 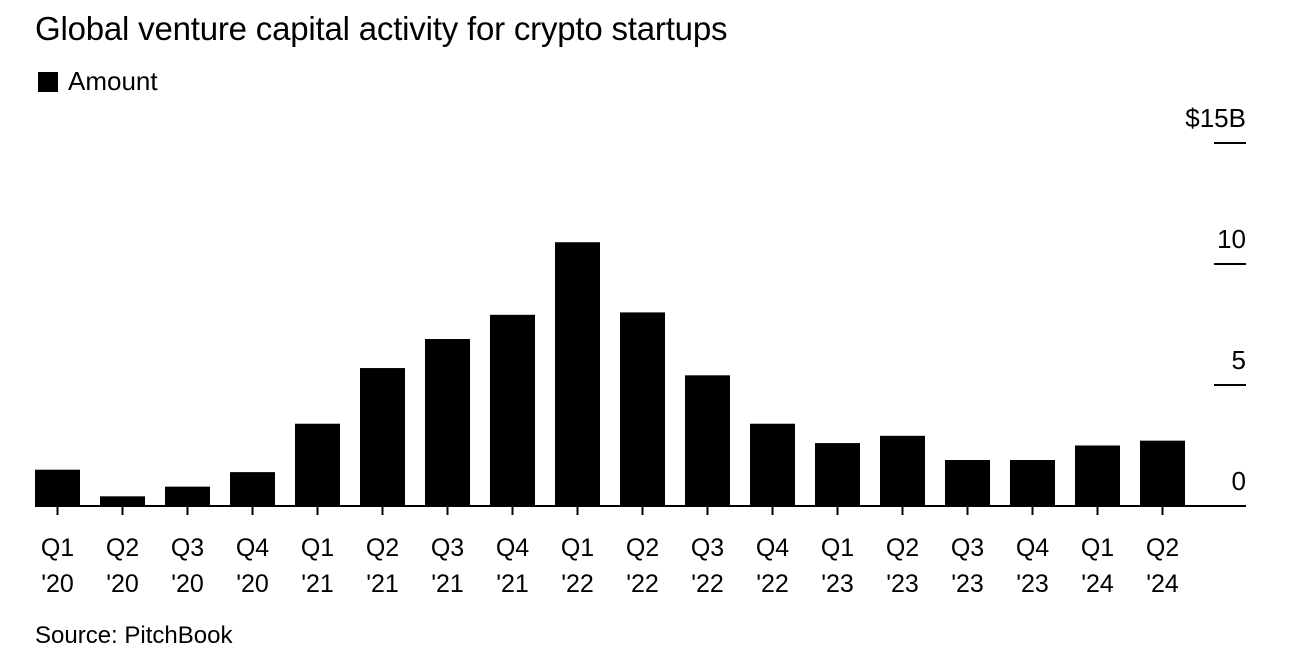 I want to click on y-tick-label: $15B, so click(x=1215, y=118).